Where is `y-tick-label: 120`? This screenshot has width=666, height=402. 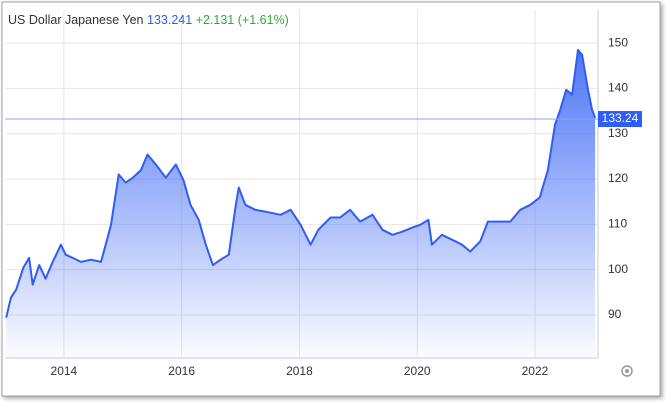
y-tick-label: 120 is located at coordinates (618, 178).